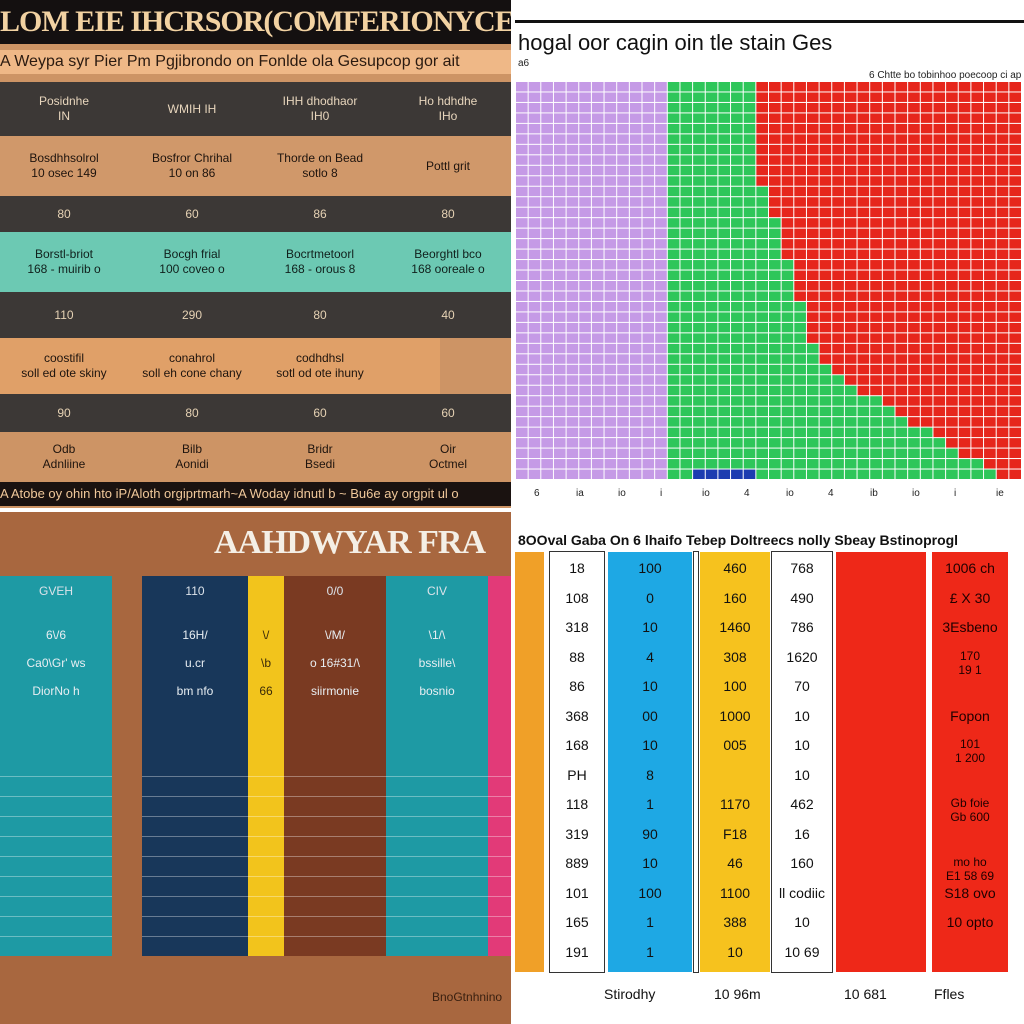 The image size is (1024, 1024). Describe the element at coordinates (735, 863) in the screenshot. I see `cell-line: 46` at that location.